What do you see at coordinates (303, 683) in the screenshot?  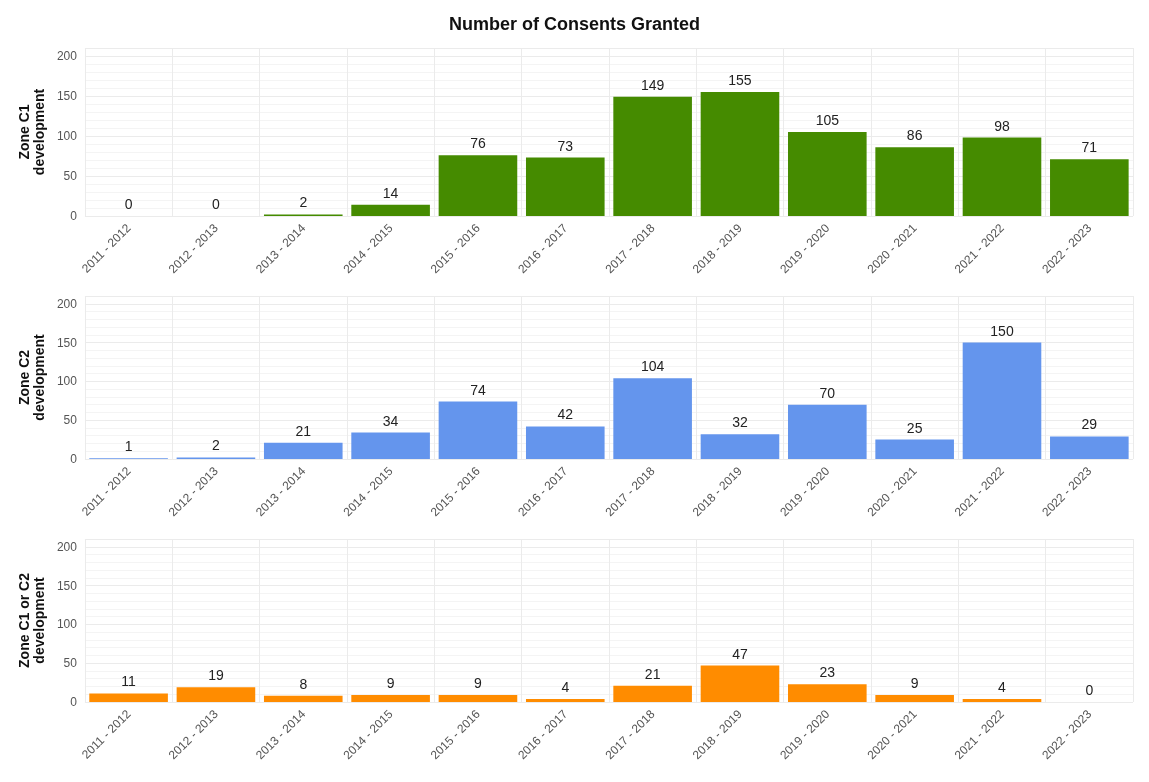 I see `data-label: 8` at bounding box center [303, 683].